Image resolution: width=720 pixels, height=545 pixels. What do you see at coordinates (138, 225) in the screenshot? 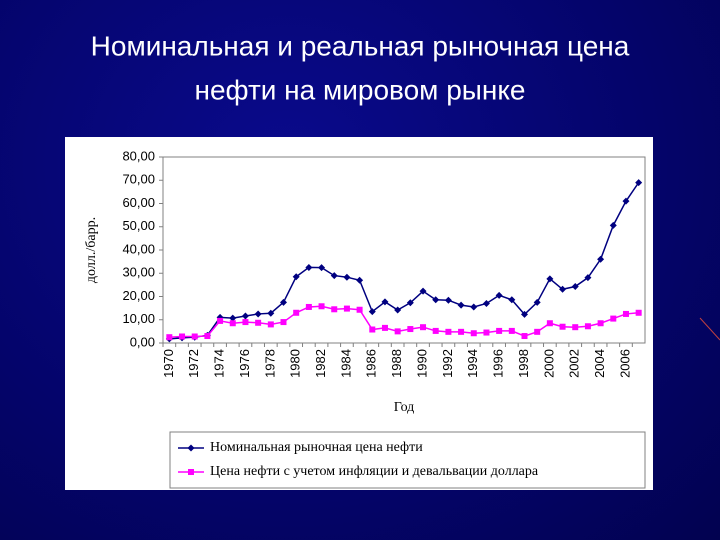
I see `y-tick-label: 50,00` at bounding box center [138, 225].